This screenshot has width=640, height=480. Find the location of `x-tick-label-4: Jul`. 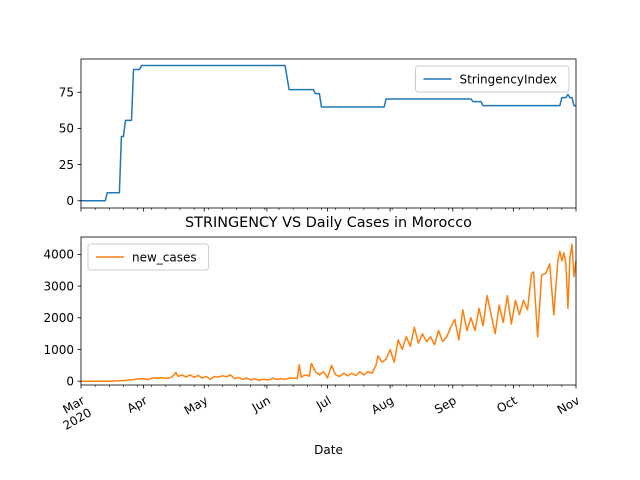

x-tick-label-4: Jul is located at coordinates (323, 403).